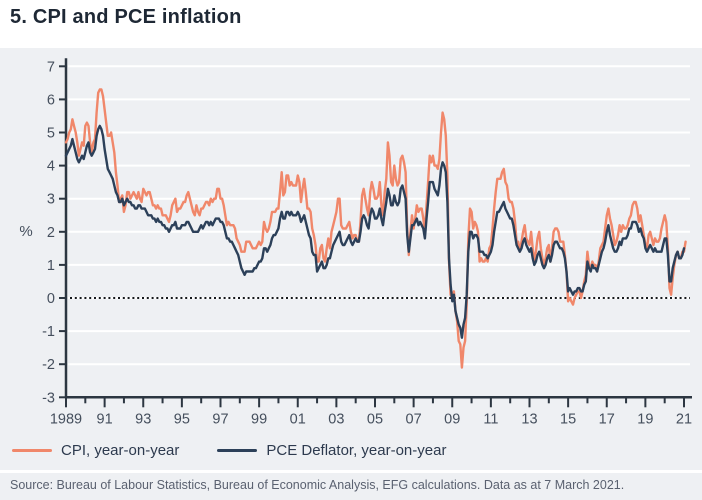  I want to click on svg-text: 91, so click(105, 419).